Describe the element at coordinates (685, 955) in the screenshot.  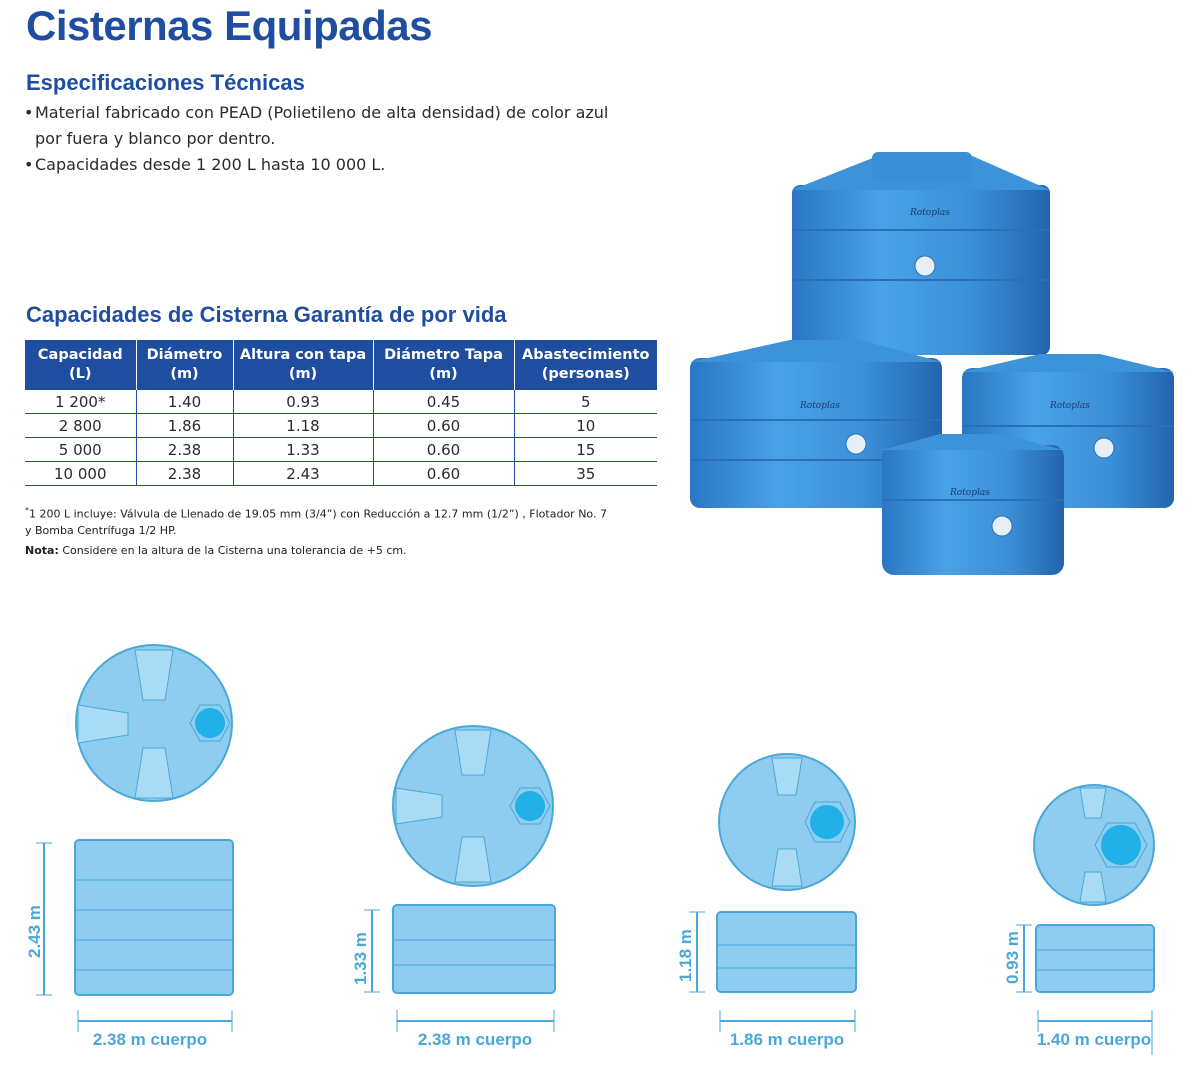
I see `height-label: 1.18 m` at that location.